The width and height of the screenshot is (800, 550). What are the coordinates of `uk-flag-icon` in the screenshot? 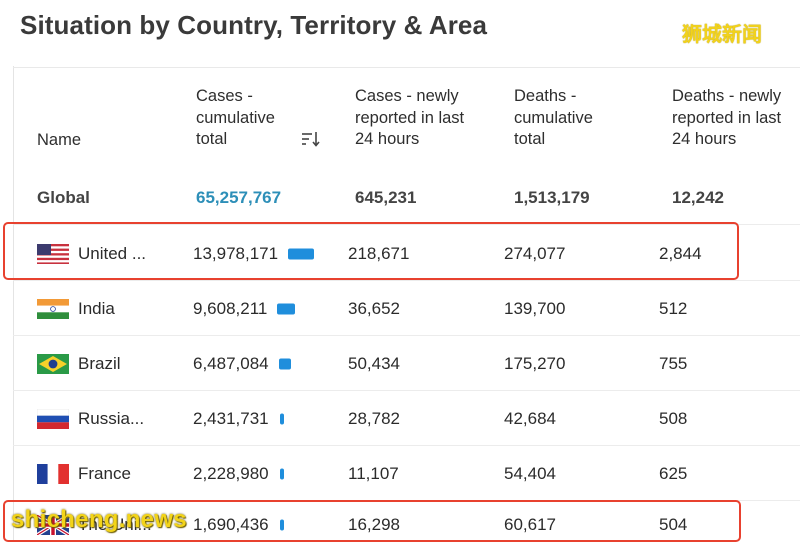 It's located at (53, 525).